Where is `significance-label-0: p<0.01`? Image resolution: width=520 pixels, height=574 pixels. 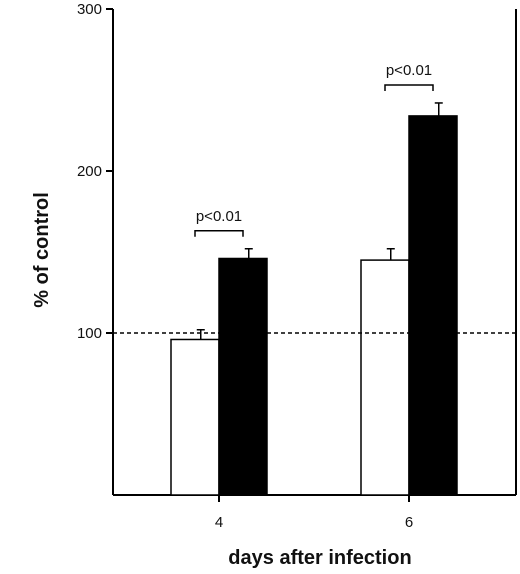 significance-label-0: p<0.01 is located at coordinates (219, 216).